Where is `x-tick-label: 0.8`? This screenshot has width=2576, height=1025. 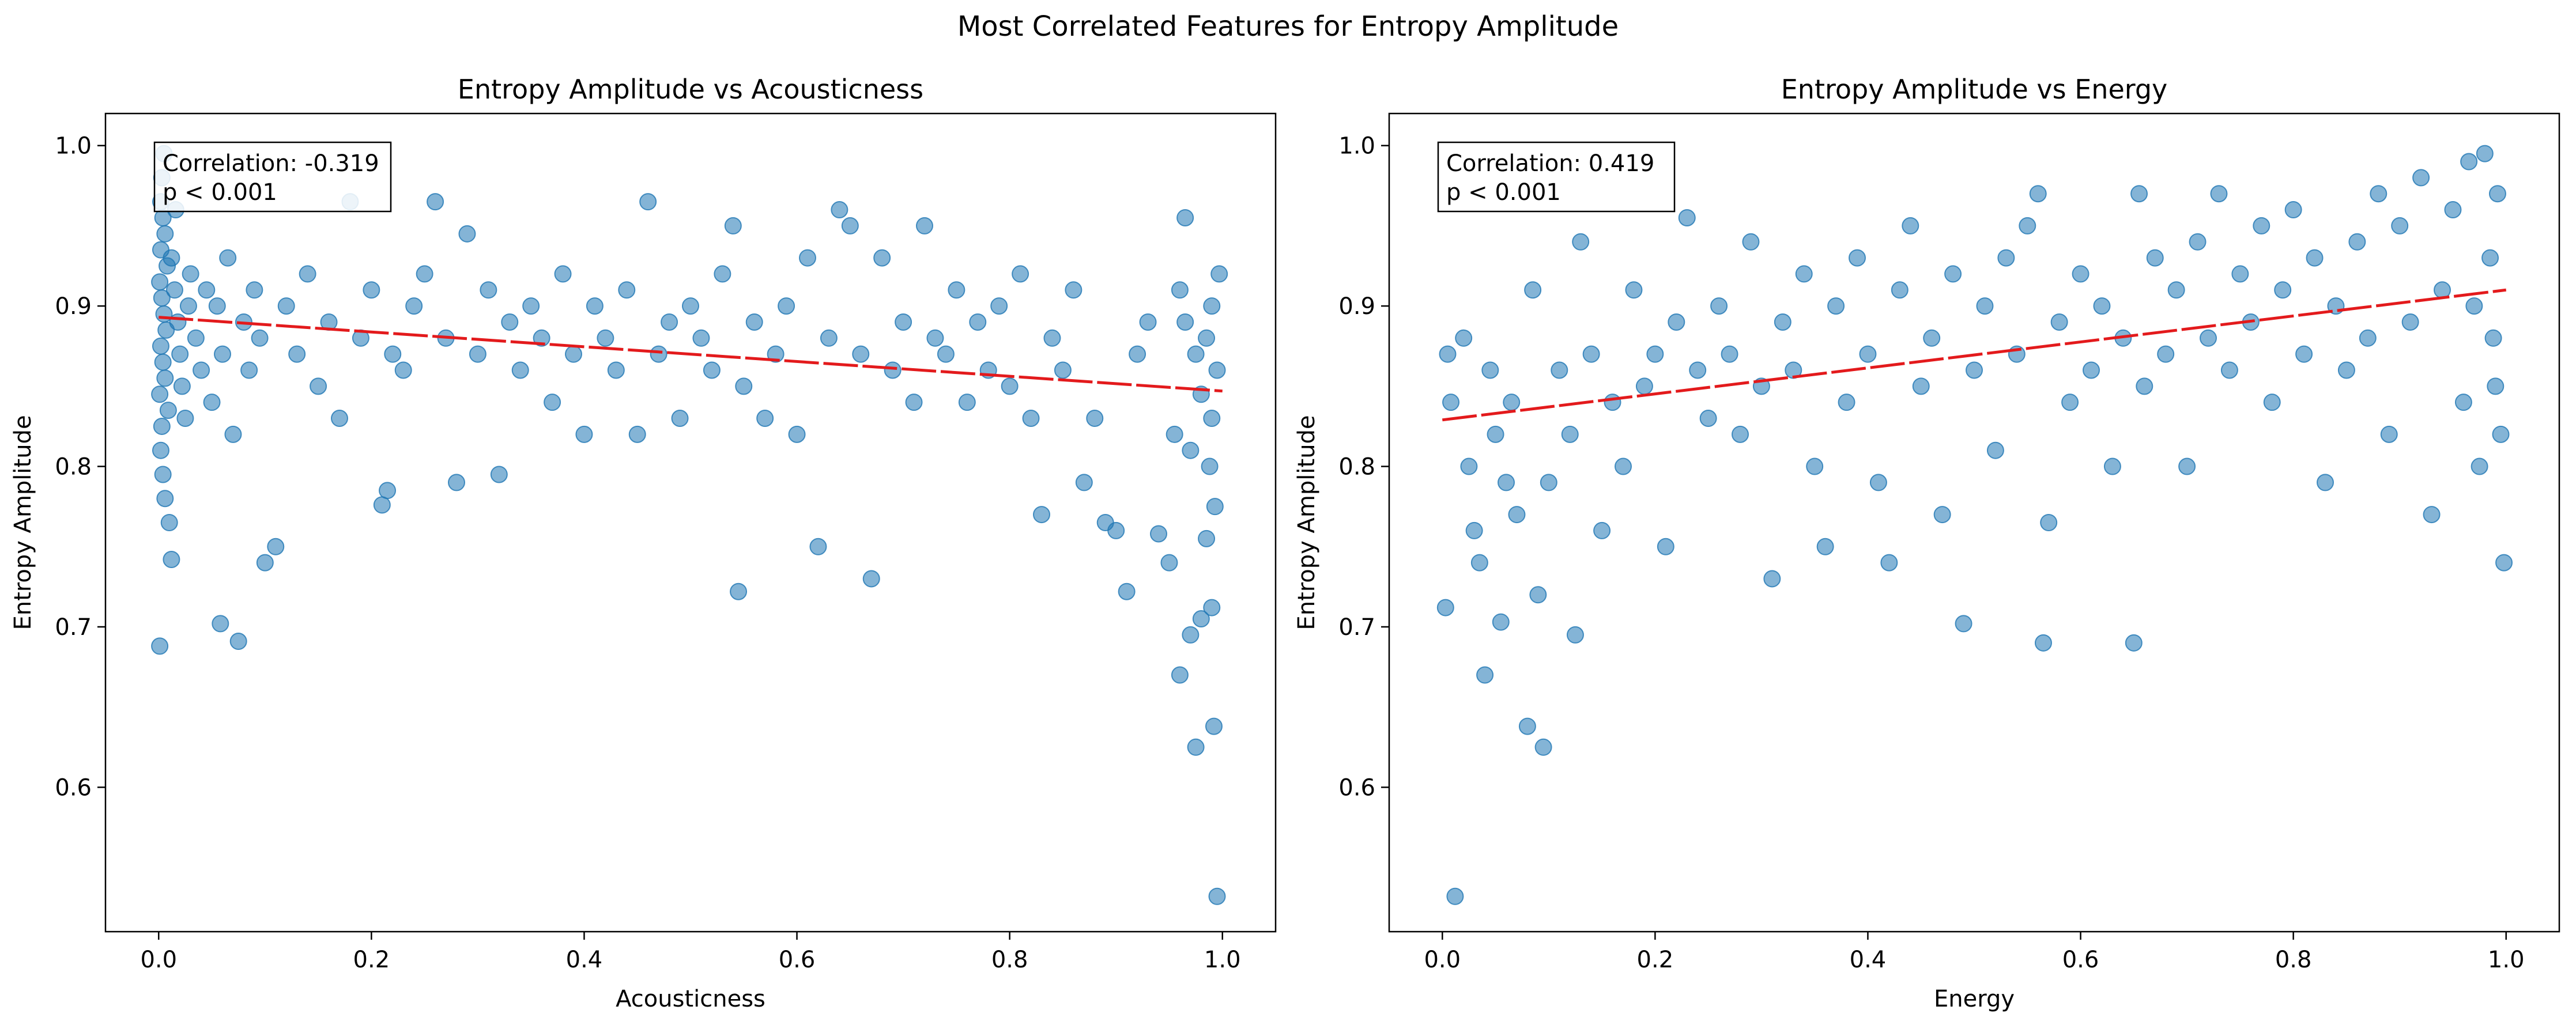
x-tick-label: 0.8 is located at coordinates (2293, 960).